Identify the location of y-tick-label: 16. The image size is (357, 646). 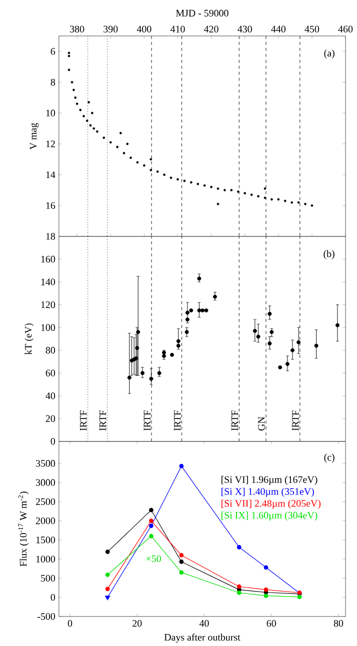
(51, 205).